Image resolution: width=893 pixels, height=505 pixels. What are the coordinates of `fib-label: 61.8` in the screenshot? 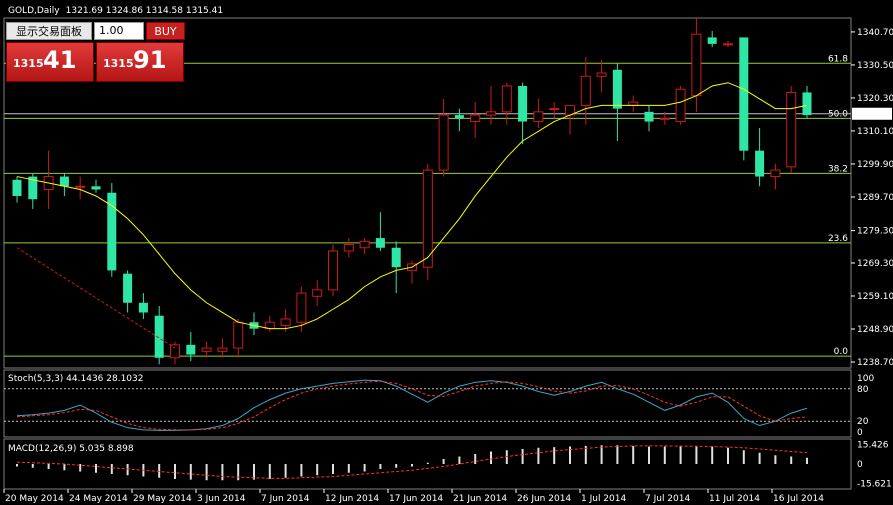 It's located at (838, 59).